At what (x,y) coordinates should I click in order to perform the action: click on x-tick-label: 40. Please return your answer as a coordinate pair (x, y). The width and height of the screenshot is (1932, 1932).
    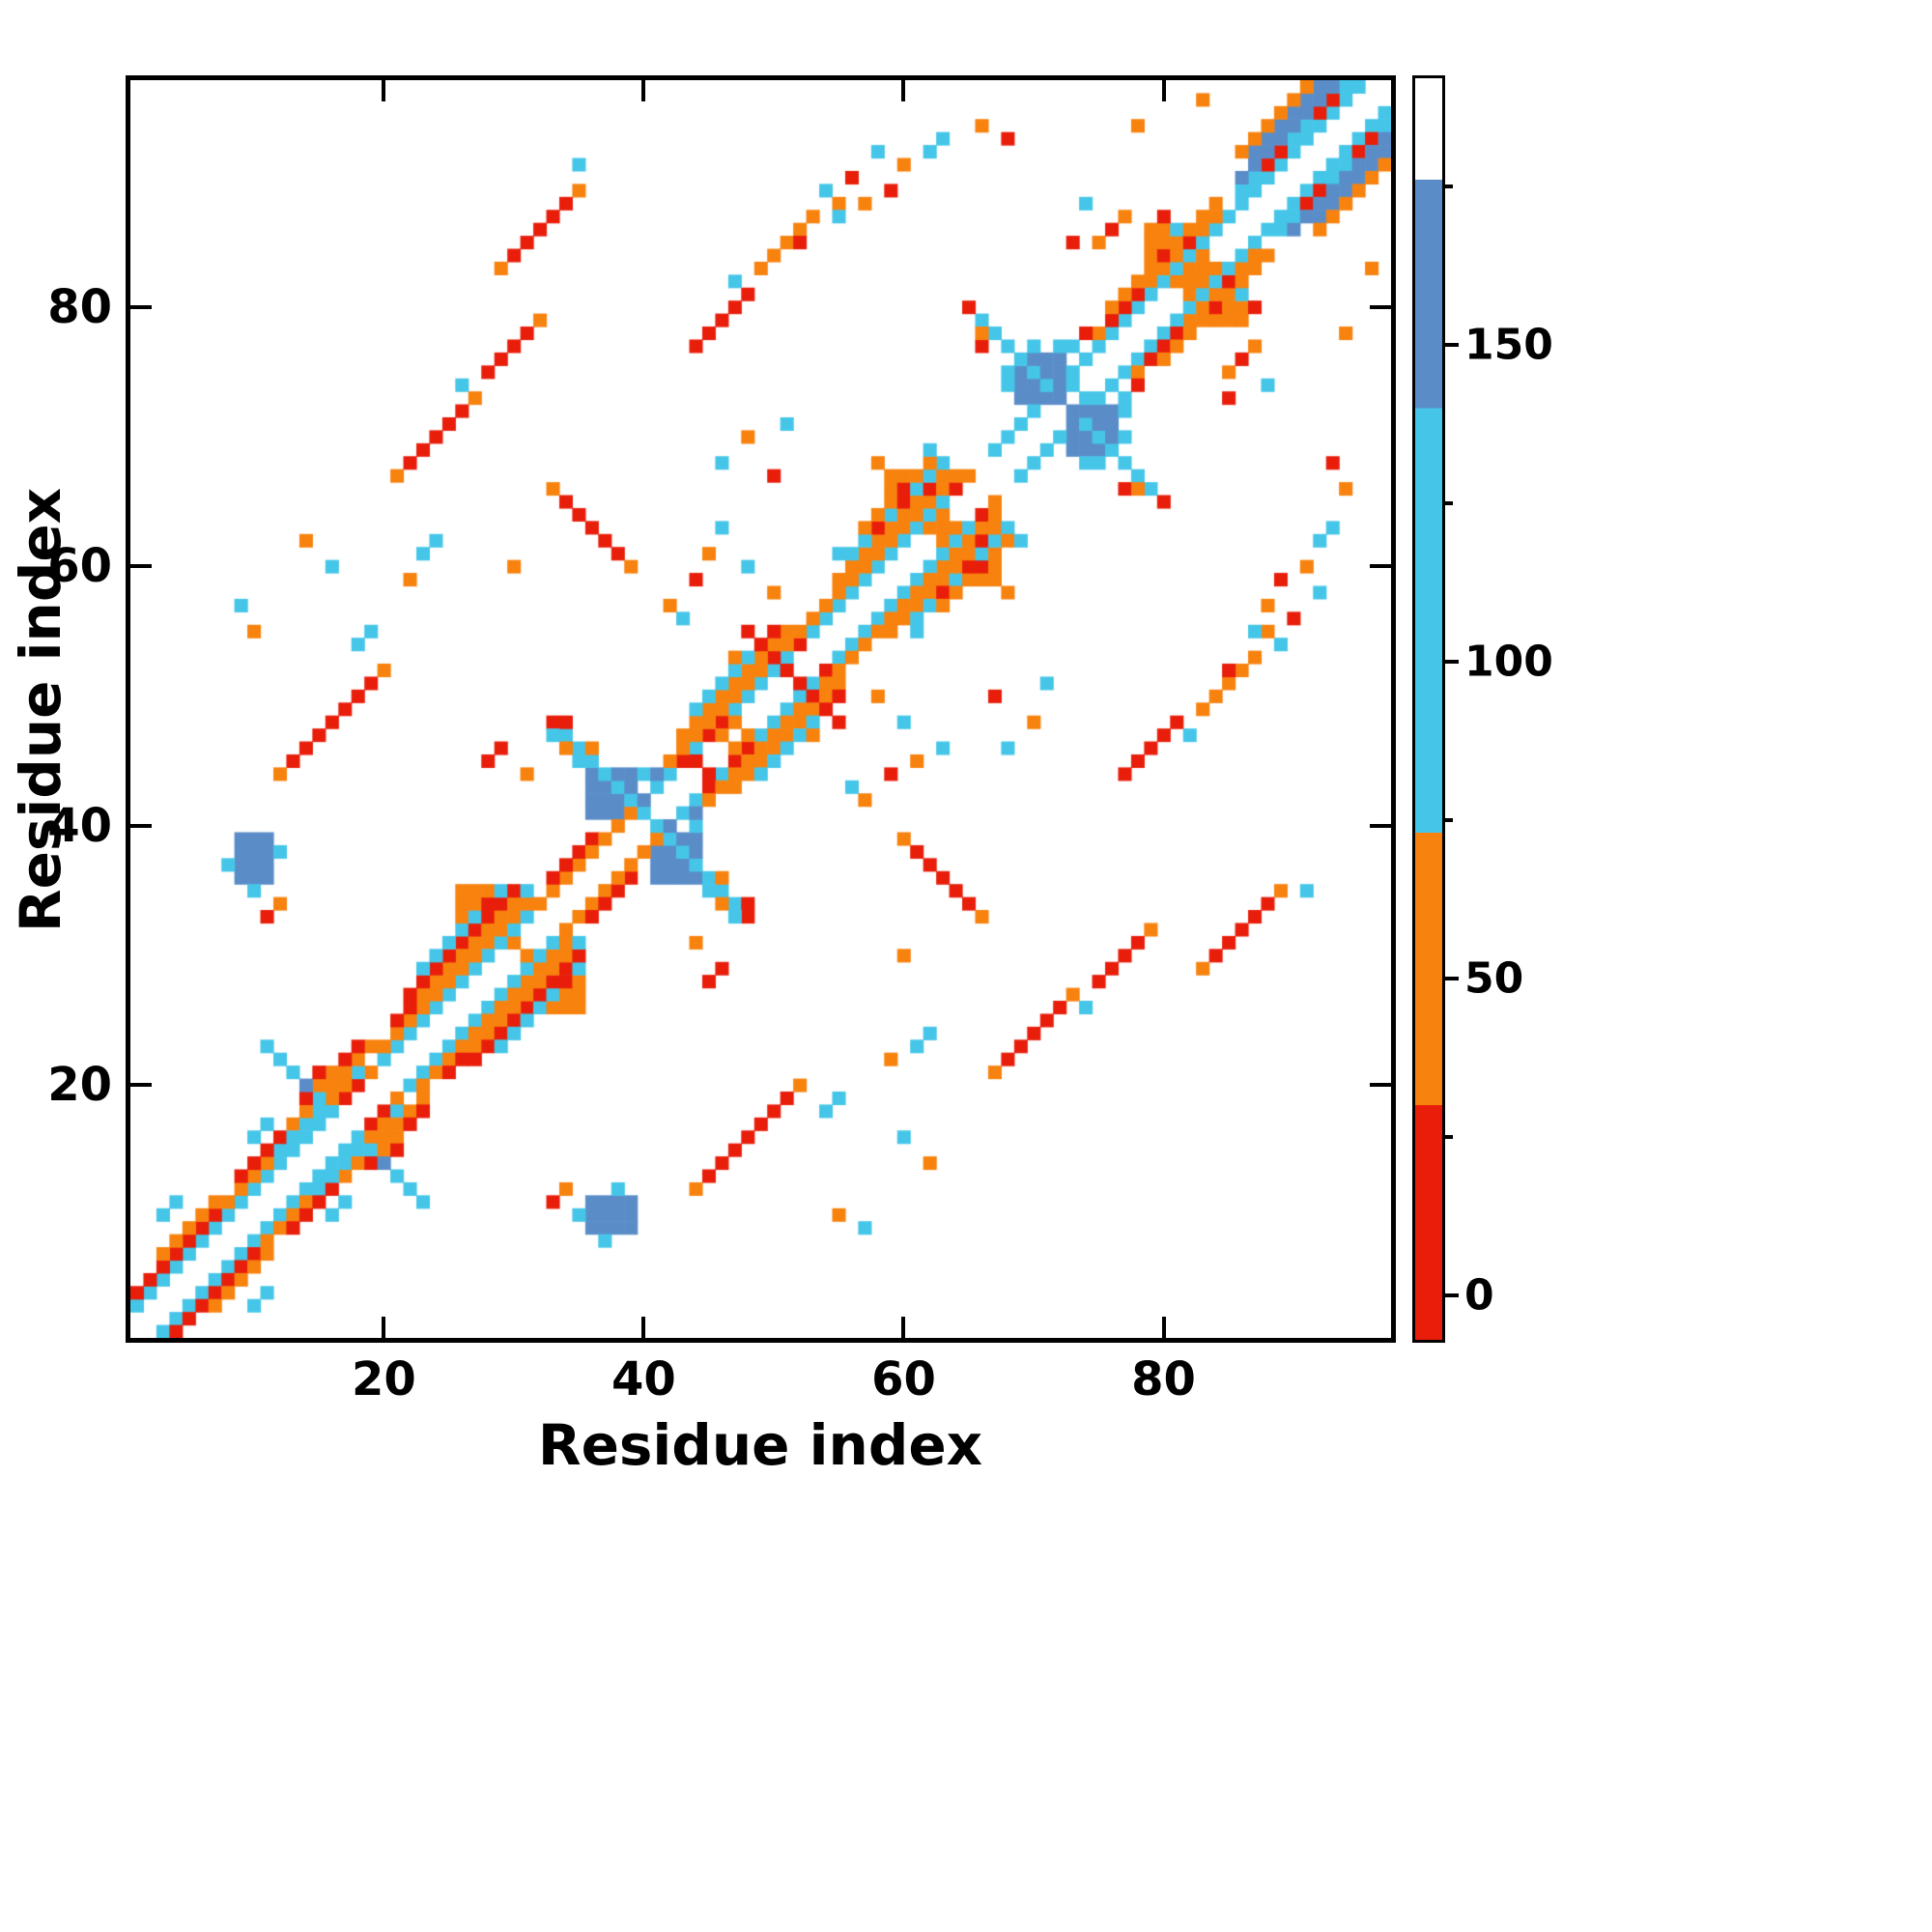
    Looking at the image, I should click on (643, 1379).